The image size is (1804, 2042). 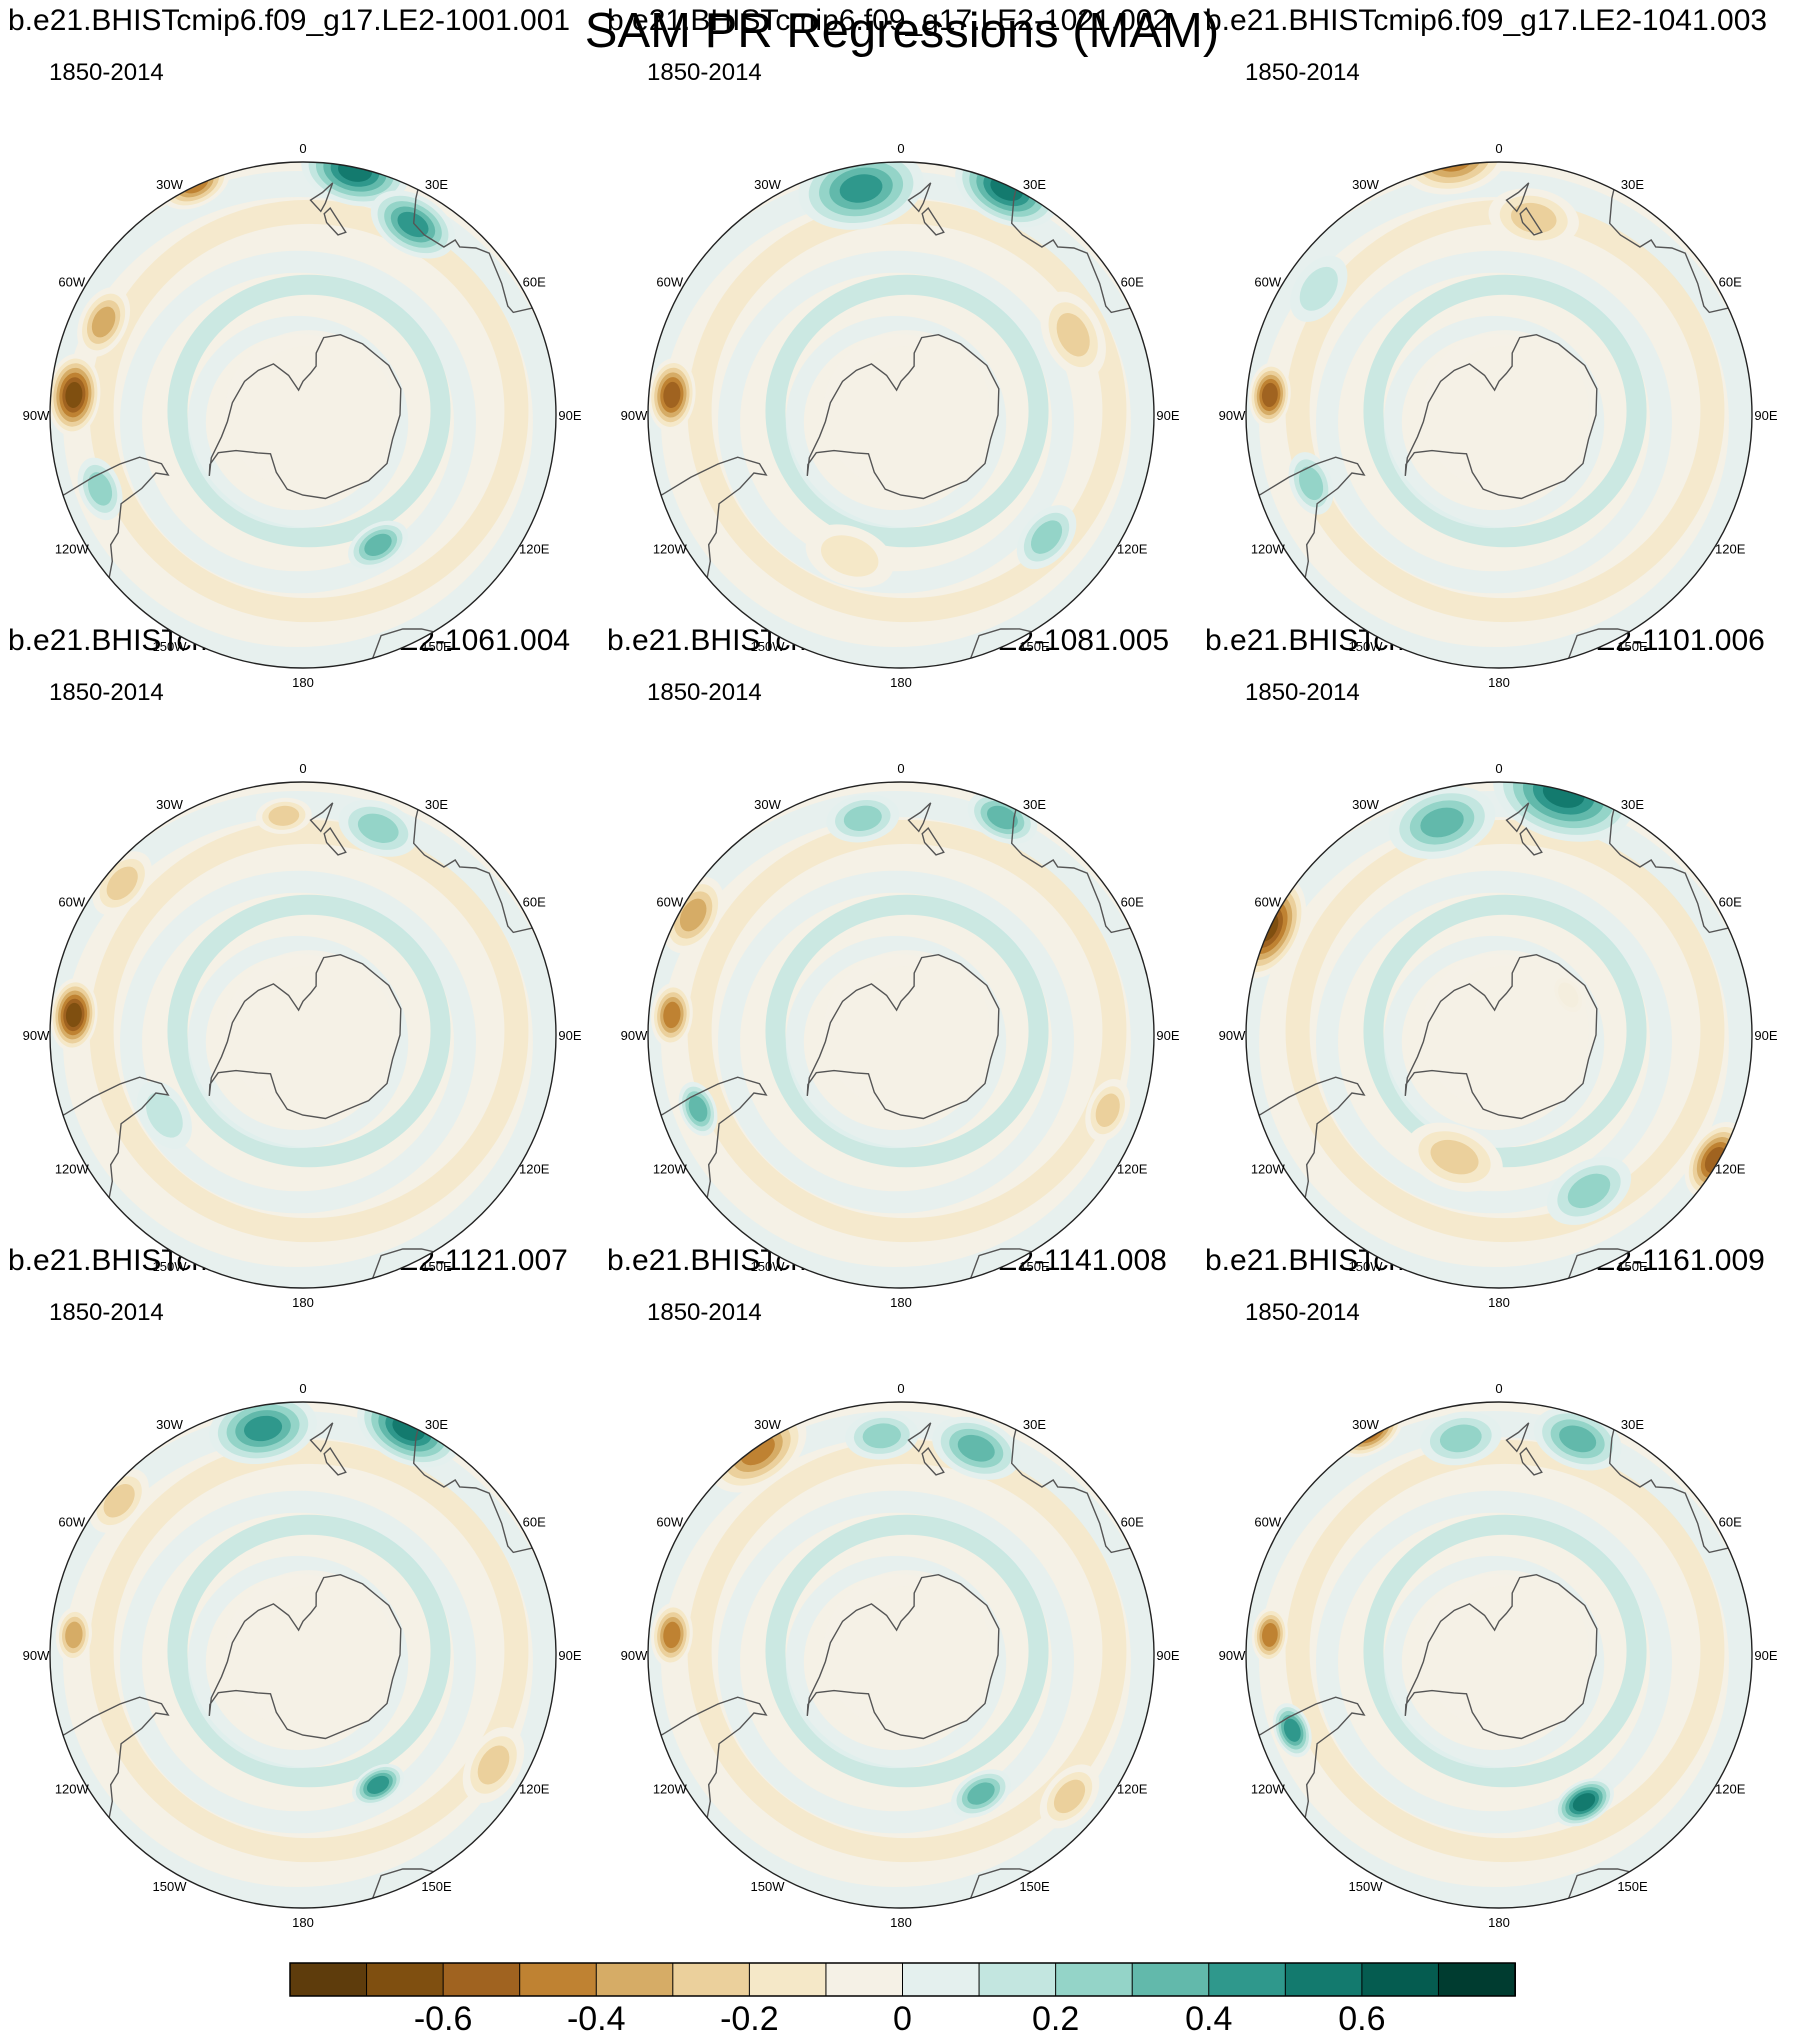 What do you see at coordinates (749, 2019) in the screenshot?
I see `colorbar-tick-label: -0.2` at bounding box center [749, 2019].